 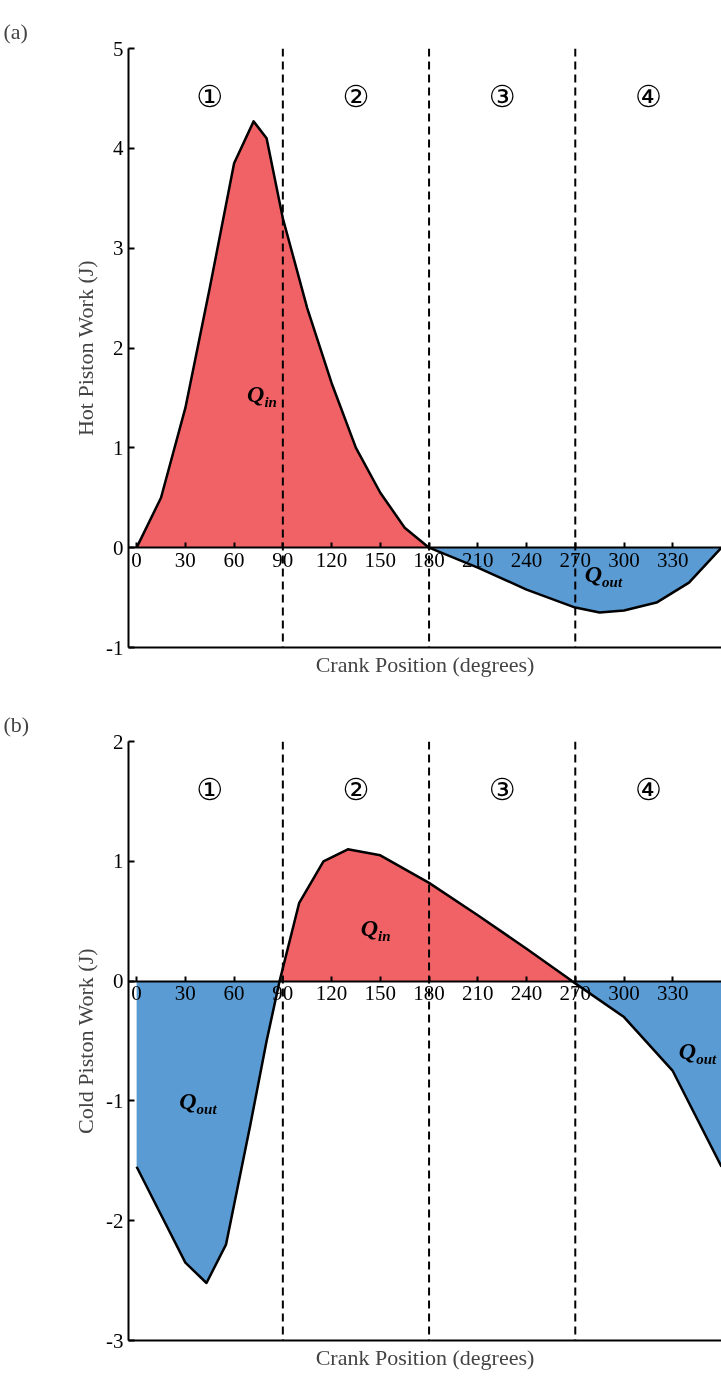 I want to click on y-tick-label: -2, so click(x=115, y=1220).